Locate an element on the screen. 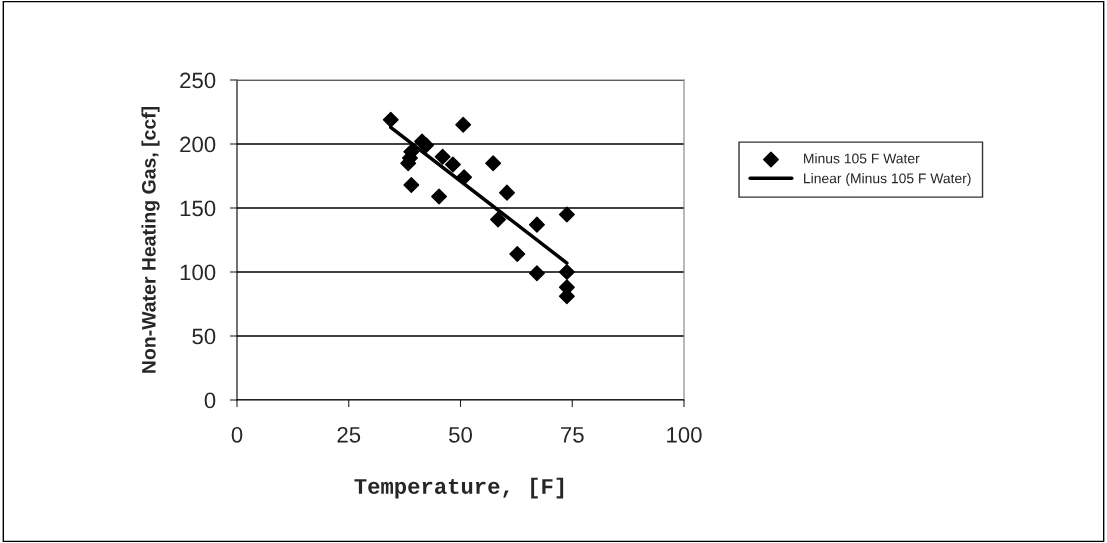  y-axis-title: Non-Water Heating Gas, [ccf] is located at coordinates (150, 239).